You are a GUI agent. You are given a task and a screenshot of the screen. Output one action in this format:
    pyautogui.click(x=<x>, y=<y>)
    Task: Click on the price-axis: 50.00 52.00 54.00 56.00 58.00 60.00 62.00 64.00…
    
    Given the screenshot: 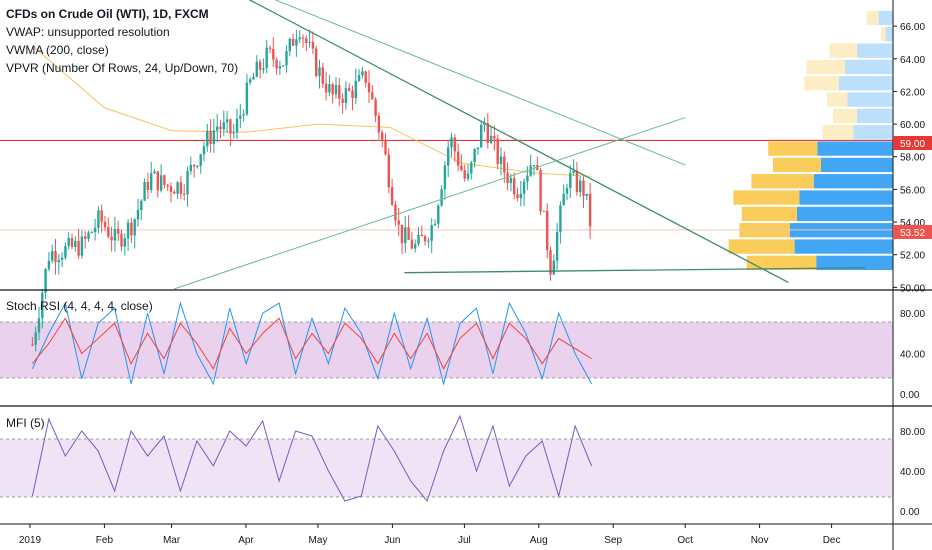 What is the action you would take?
    pyautogui.click(x=909, y=270)
    